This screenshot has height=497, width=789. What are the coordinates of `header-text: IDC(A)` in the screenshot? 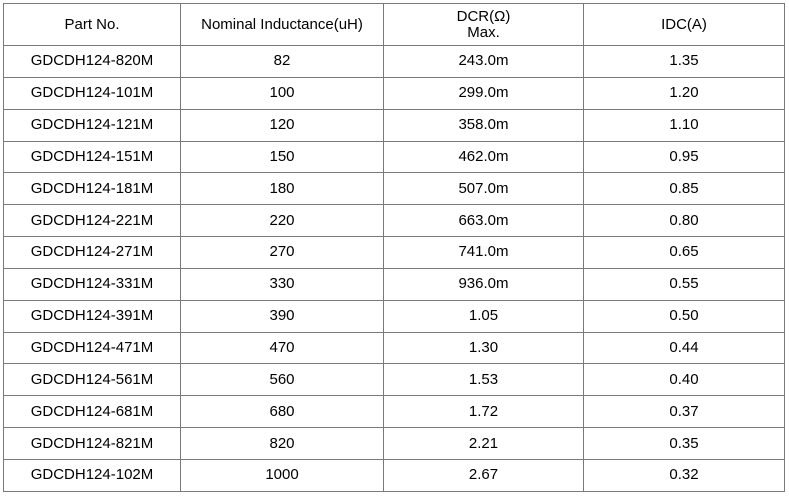 It's located at (684, 24).